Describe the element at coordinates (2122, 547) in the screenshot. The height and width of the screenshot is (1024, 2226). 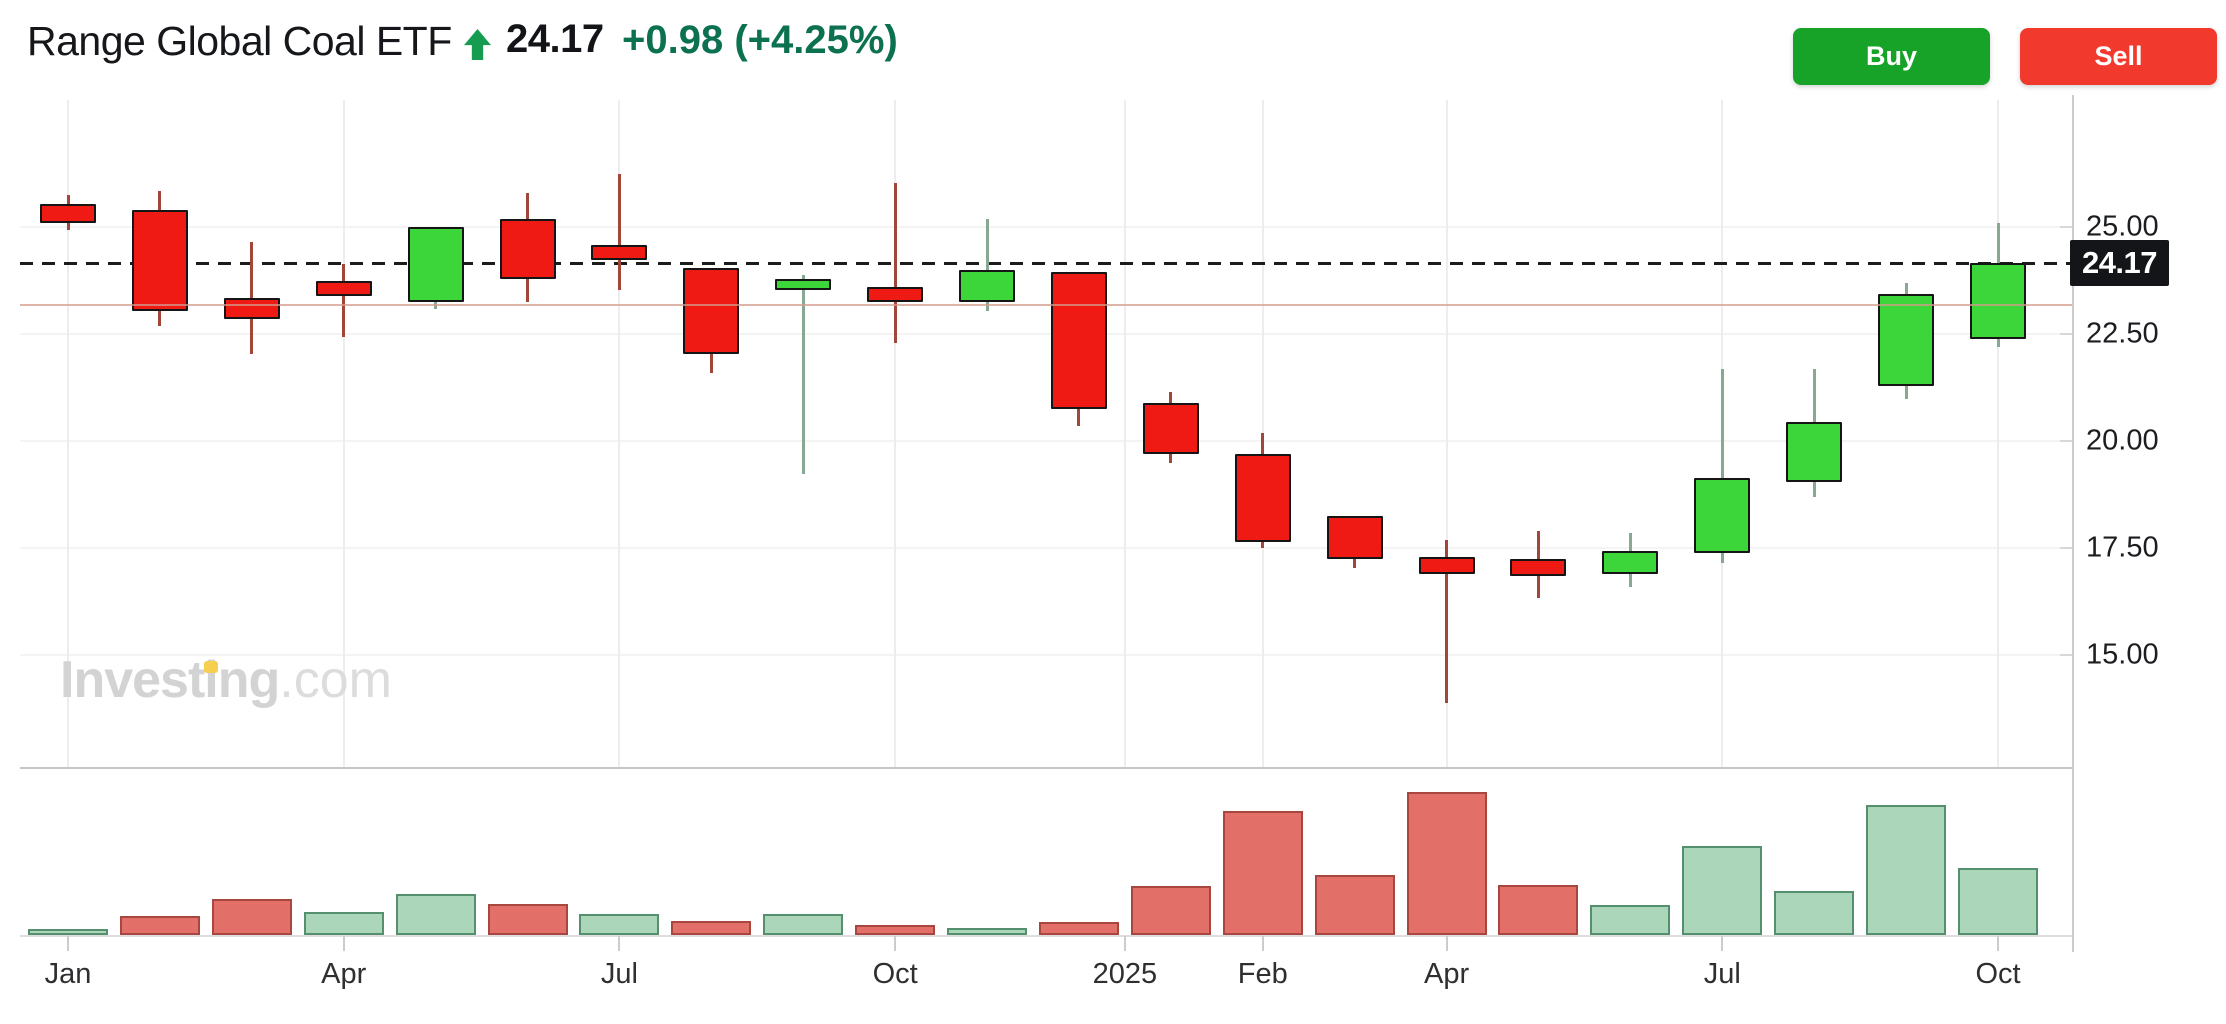
I see `price-axis-label: 17.50` at that location.